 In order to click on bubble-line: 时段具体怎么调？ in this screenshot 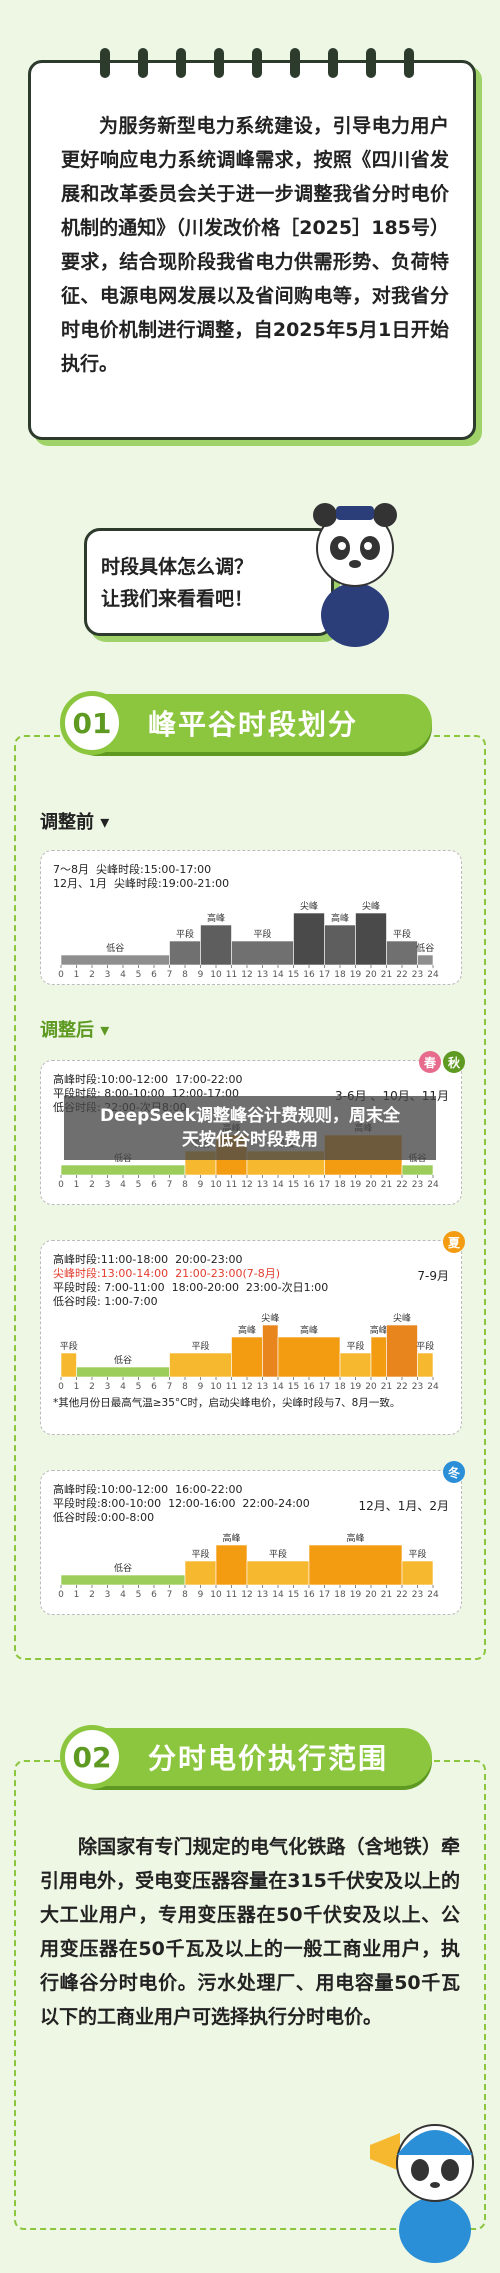, I will do `click(177, 567)`.